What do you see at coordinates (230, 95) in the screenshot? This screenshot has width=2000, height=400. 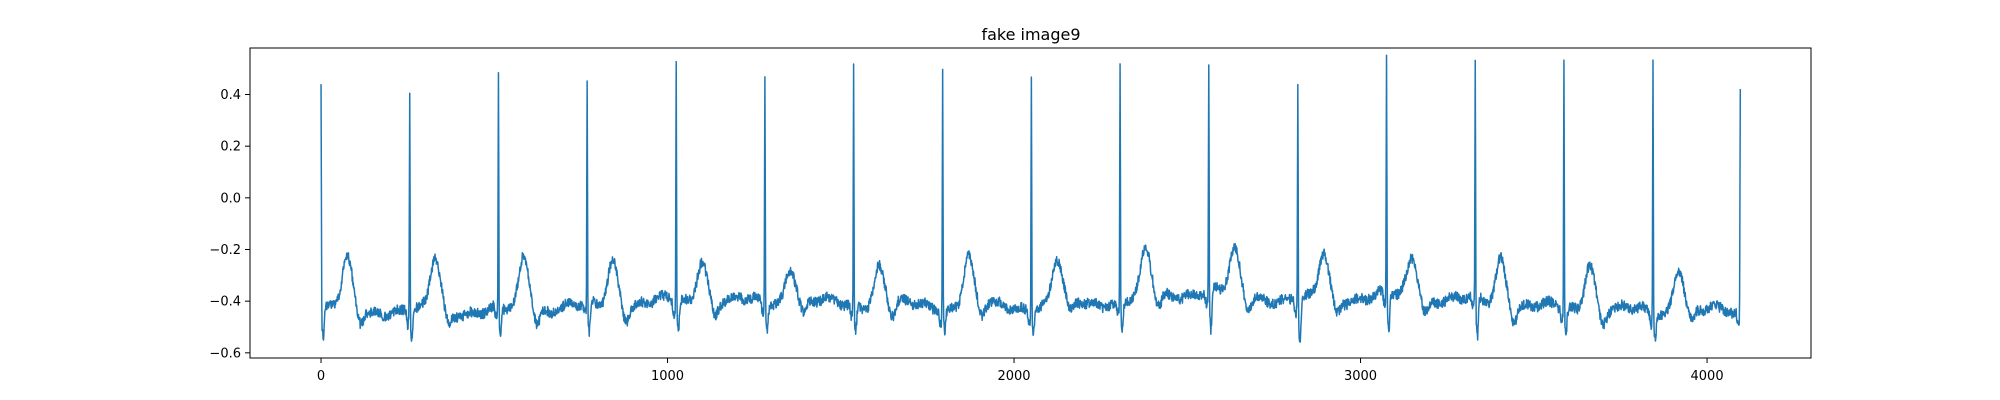 I see `y-tick-label: 0.4` at bounding box center [230, 95].